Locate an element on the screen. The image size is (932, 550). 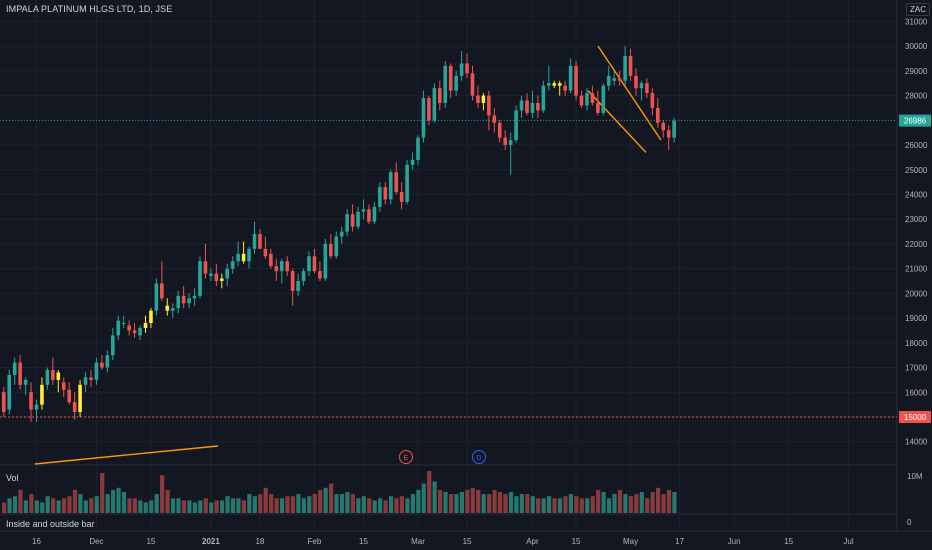
volume-label: Vol is located at coordinates (12, 478).